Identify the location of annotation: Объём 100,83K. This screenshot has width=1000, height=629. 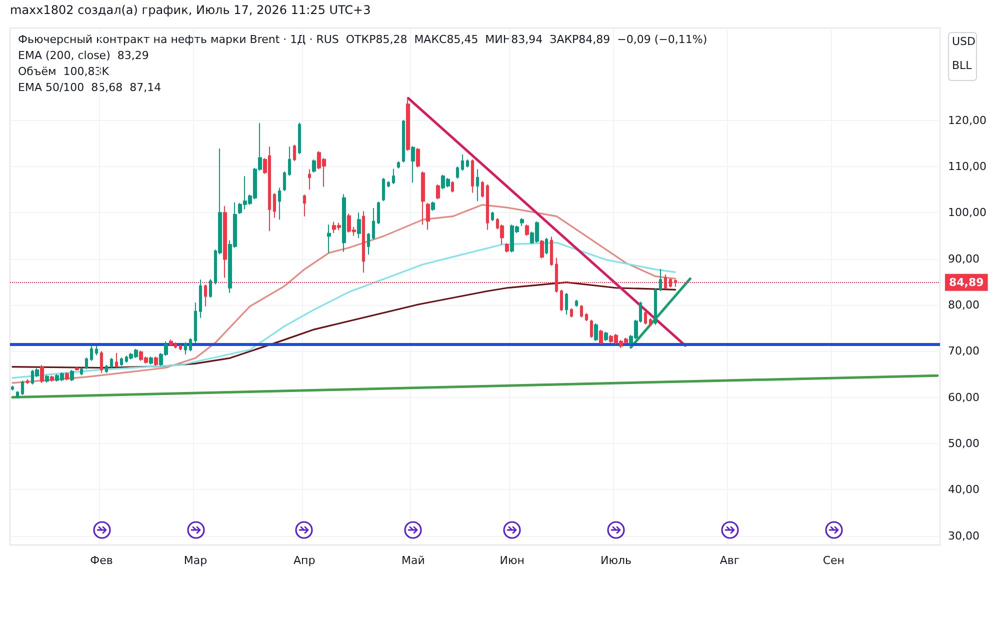
(64, 71).